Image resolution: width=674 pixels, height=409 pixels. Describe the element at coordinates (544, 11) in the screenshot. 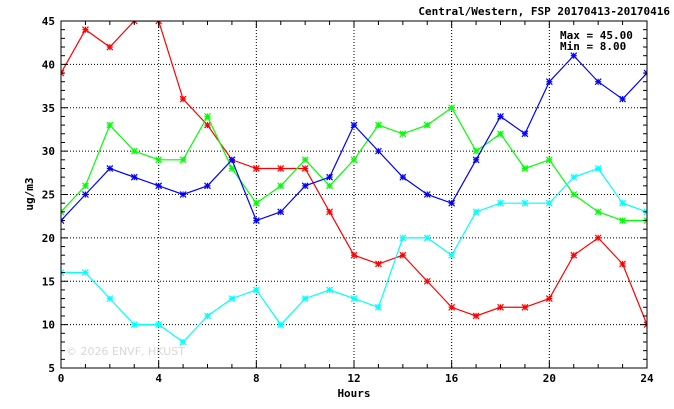

I see `chart-title: Central/Western, FSP 20170413-20170416` at that location.